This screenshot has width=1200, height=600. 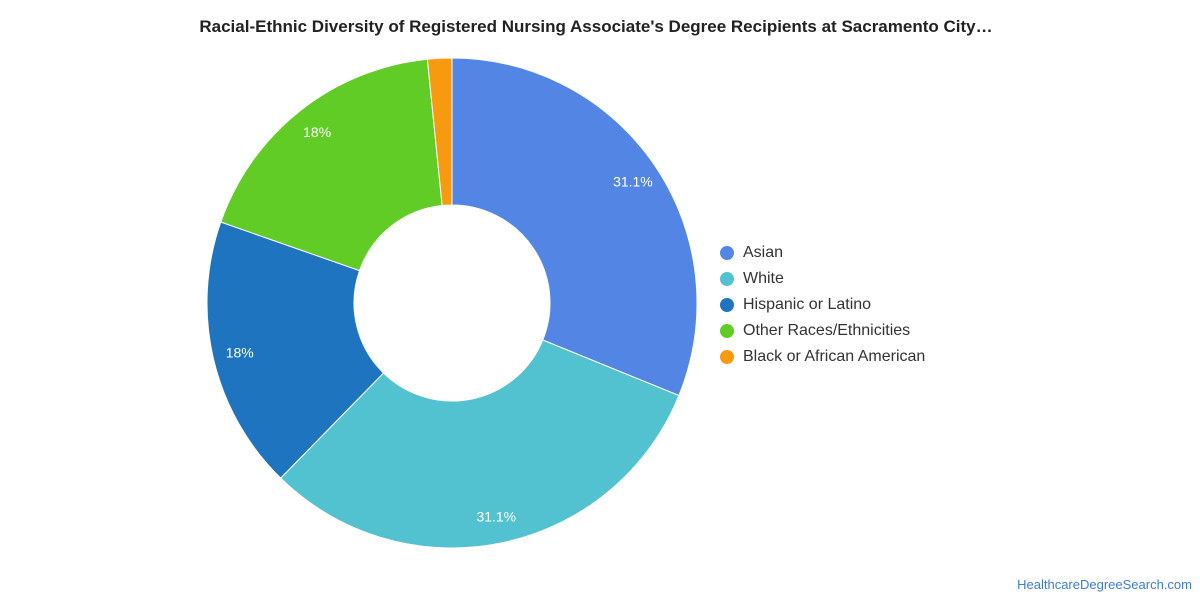 I want to click on legend-item: Hispanic or Latino, so click(x=822, y=305).